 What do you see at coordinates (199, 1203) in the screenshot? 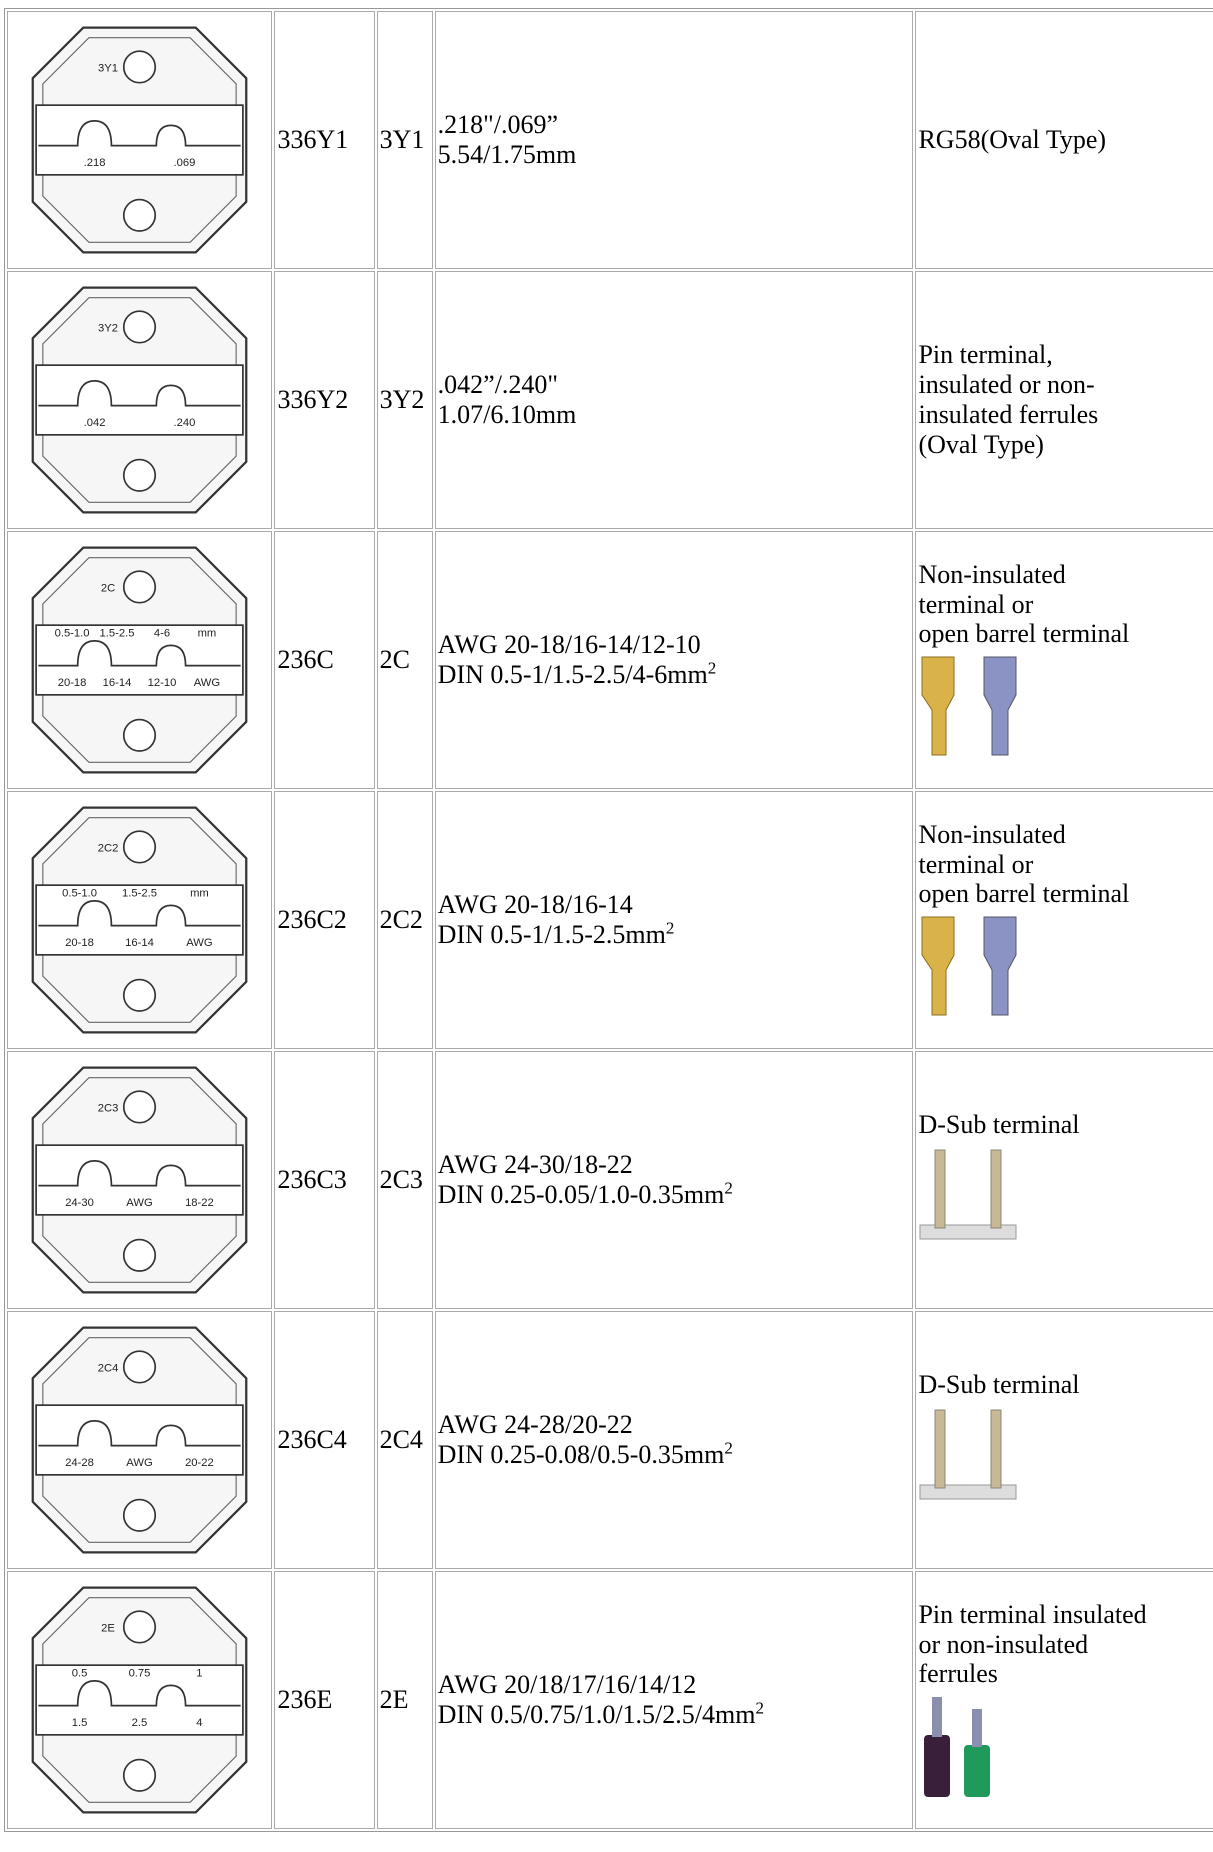
I see `die-label: 18-22` at bounding box center [199, 1203].